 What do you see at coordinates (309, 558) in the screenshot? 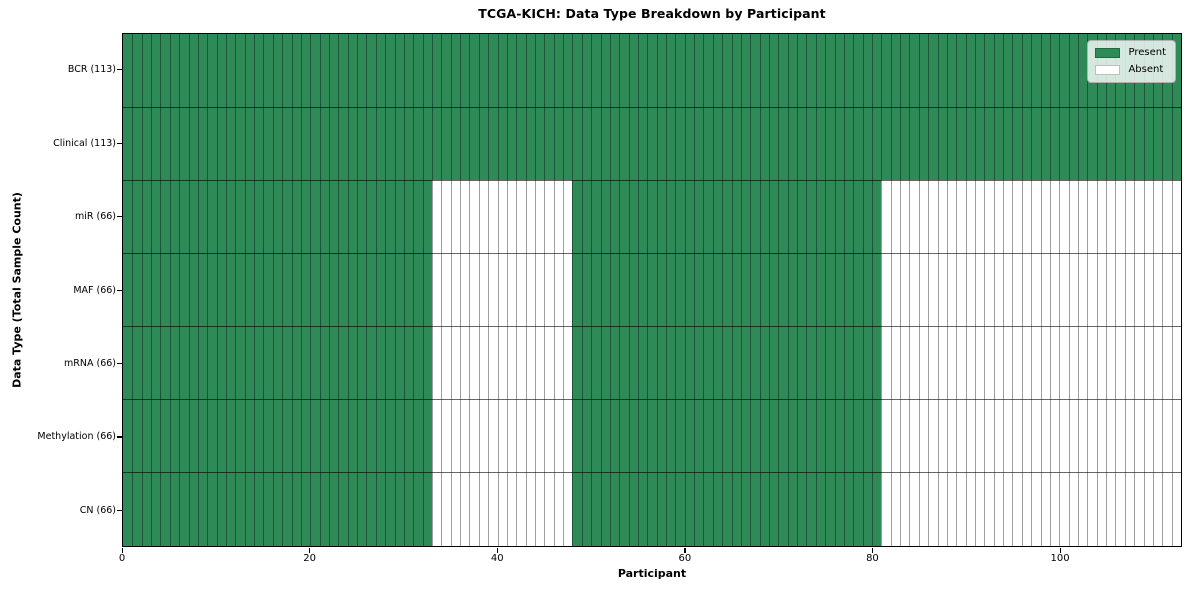
I see `x-tick-label: 20` at bounding box center [309, 558].